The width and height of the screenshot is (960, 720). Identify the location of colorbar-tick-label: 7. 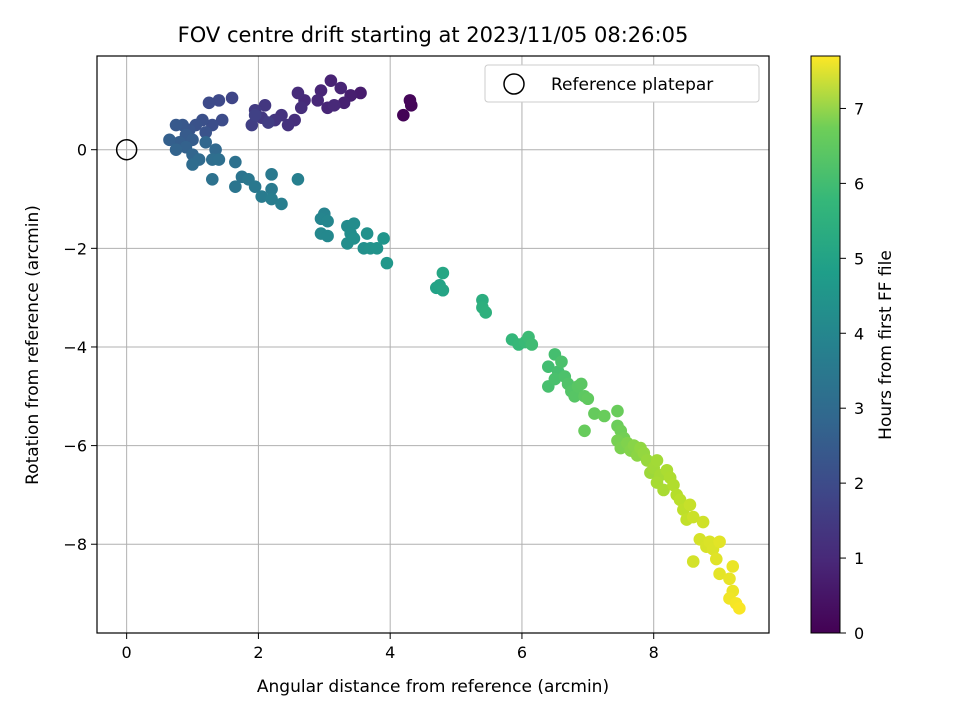
(859, 108).